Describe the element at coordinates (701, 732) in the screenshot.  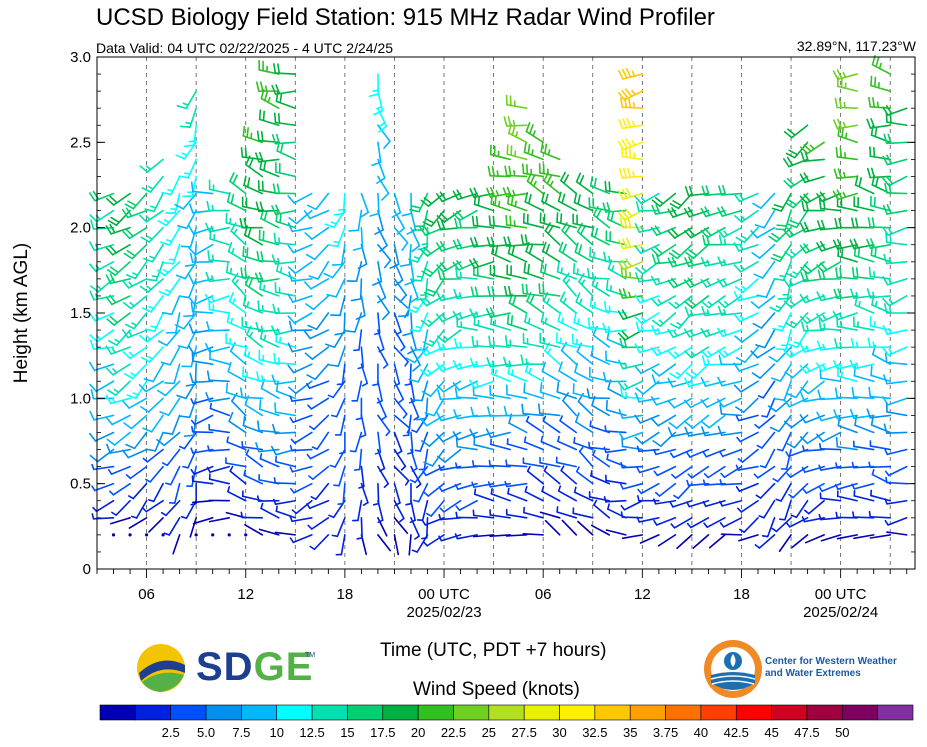
I see `colorbar-tick-label: 40` at that location.